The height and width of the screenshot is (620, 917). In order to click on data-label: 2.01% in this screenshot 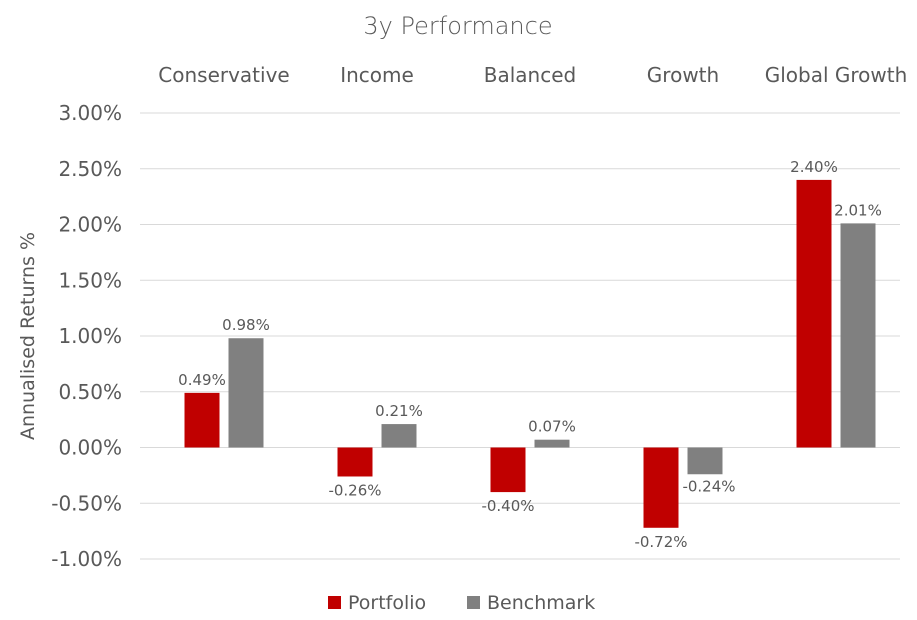, I will do `click(858, 210)`.